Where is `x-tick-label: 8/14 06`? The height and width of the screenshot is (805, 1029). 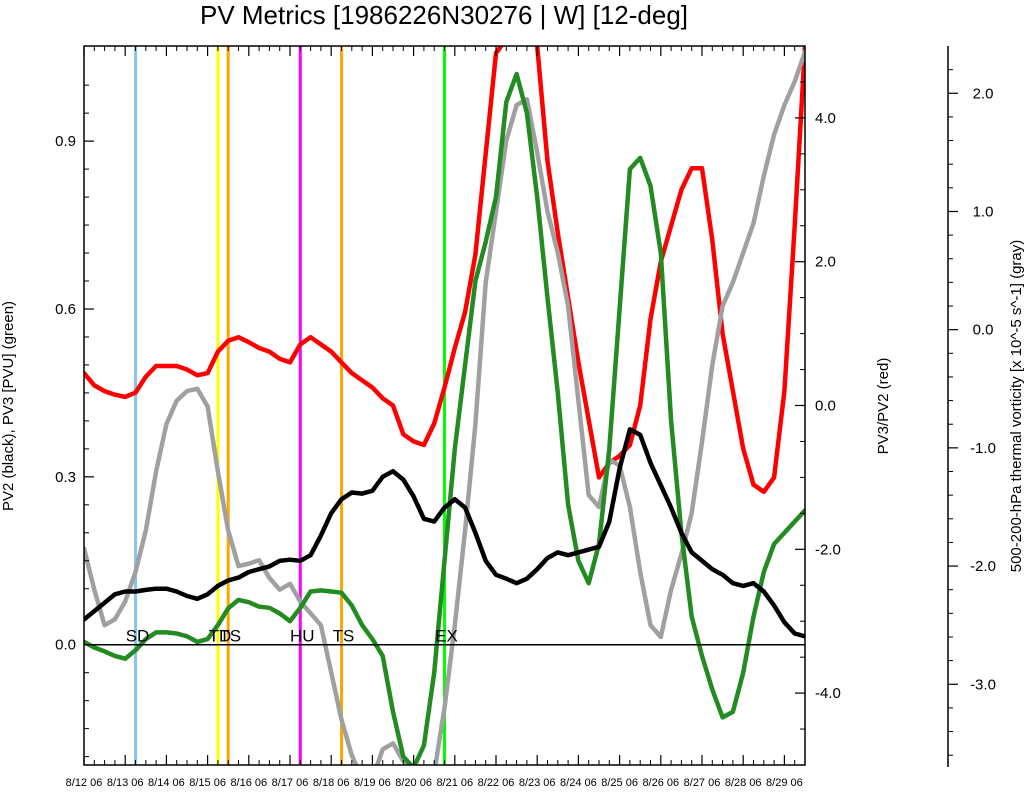
x-tick-label: 8/14 06 is located at coordinates (166, 783).